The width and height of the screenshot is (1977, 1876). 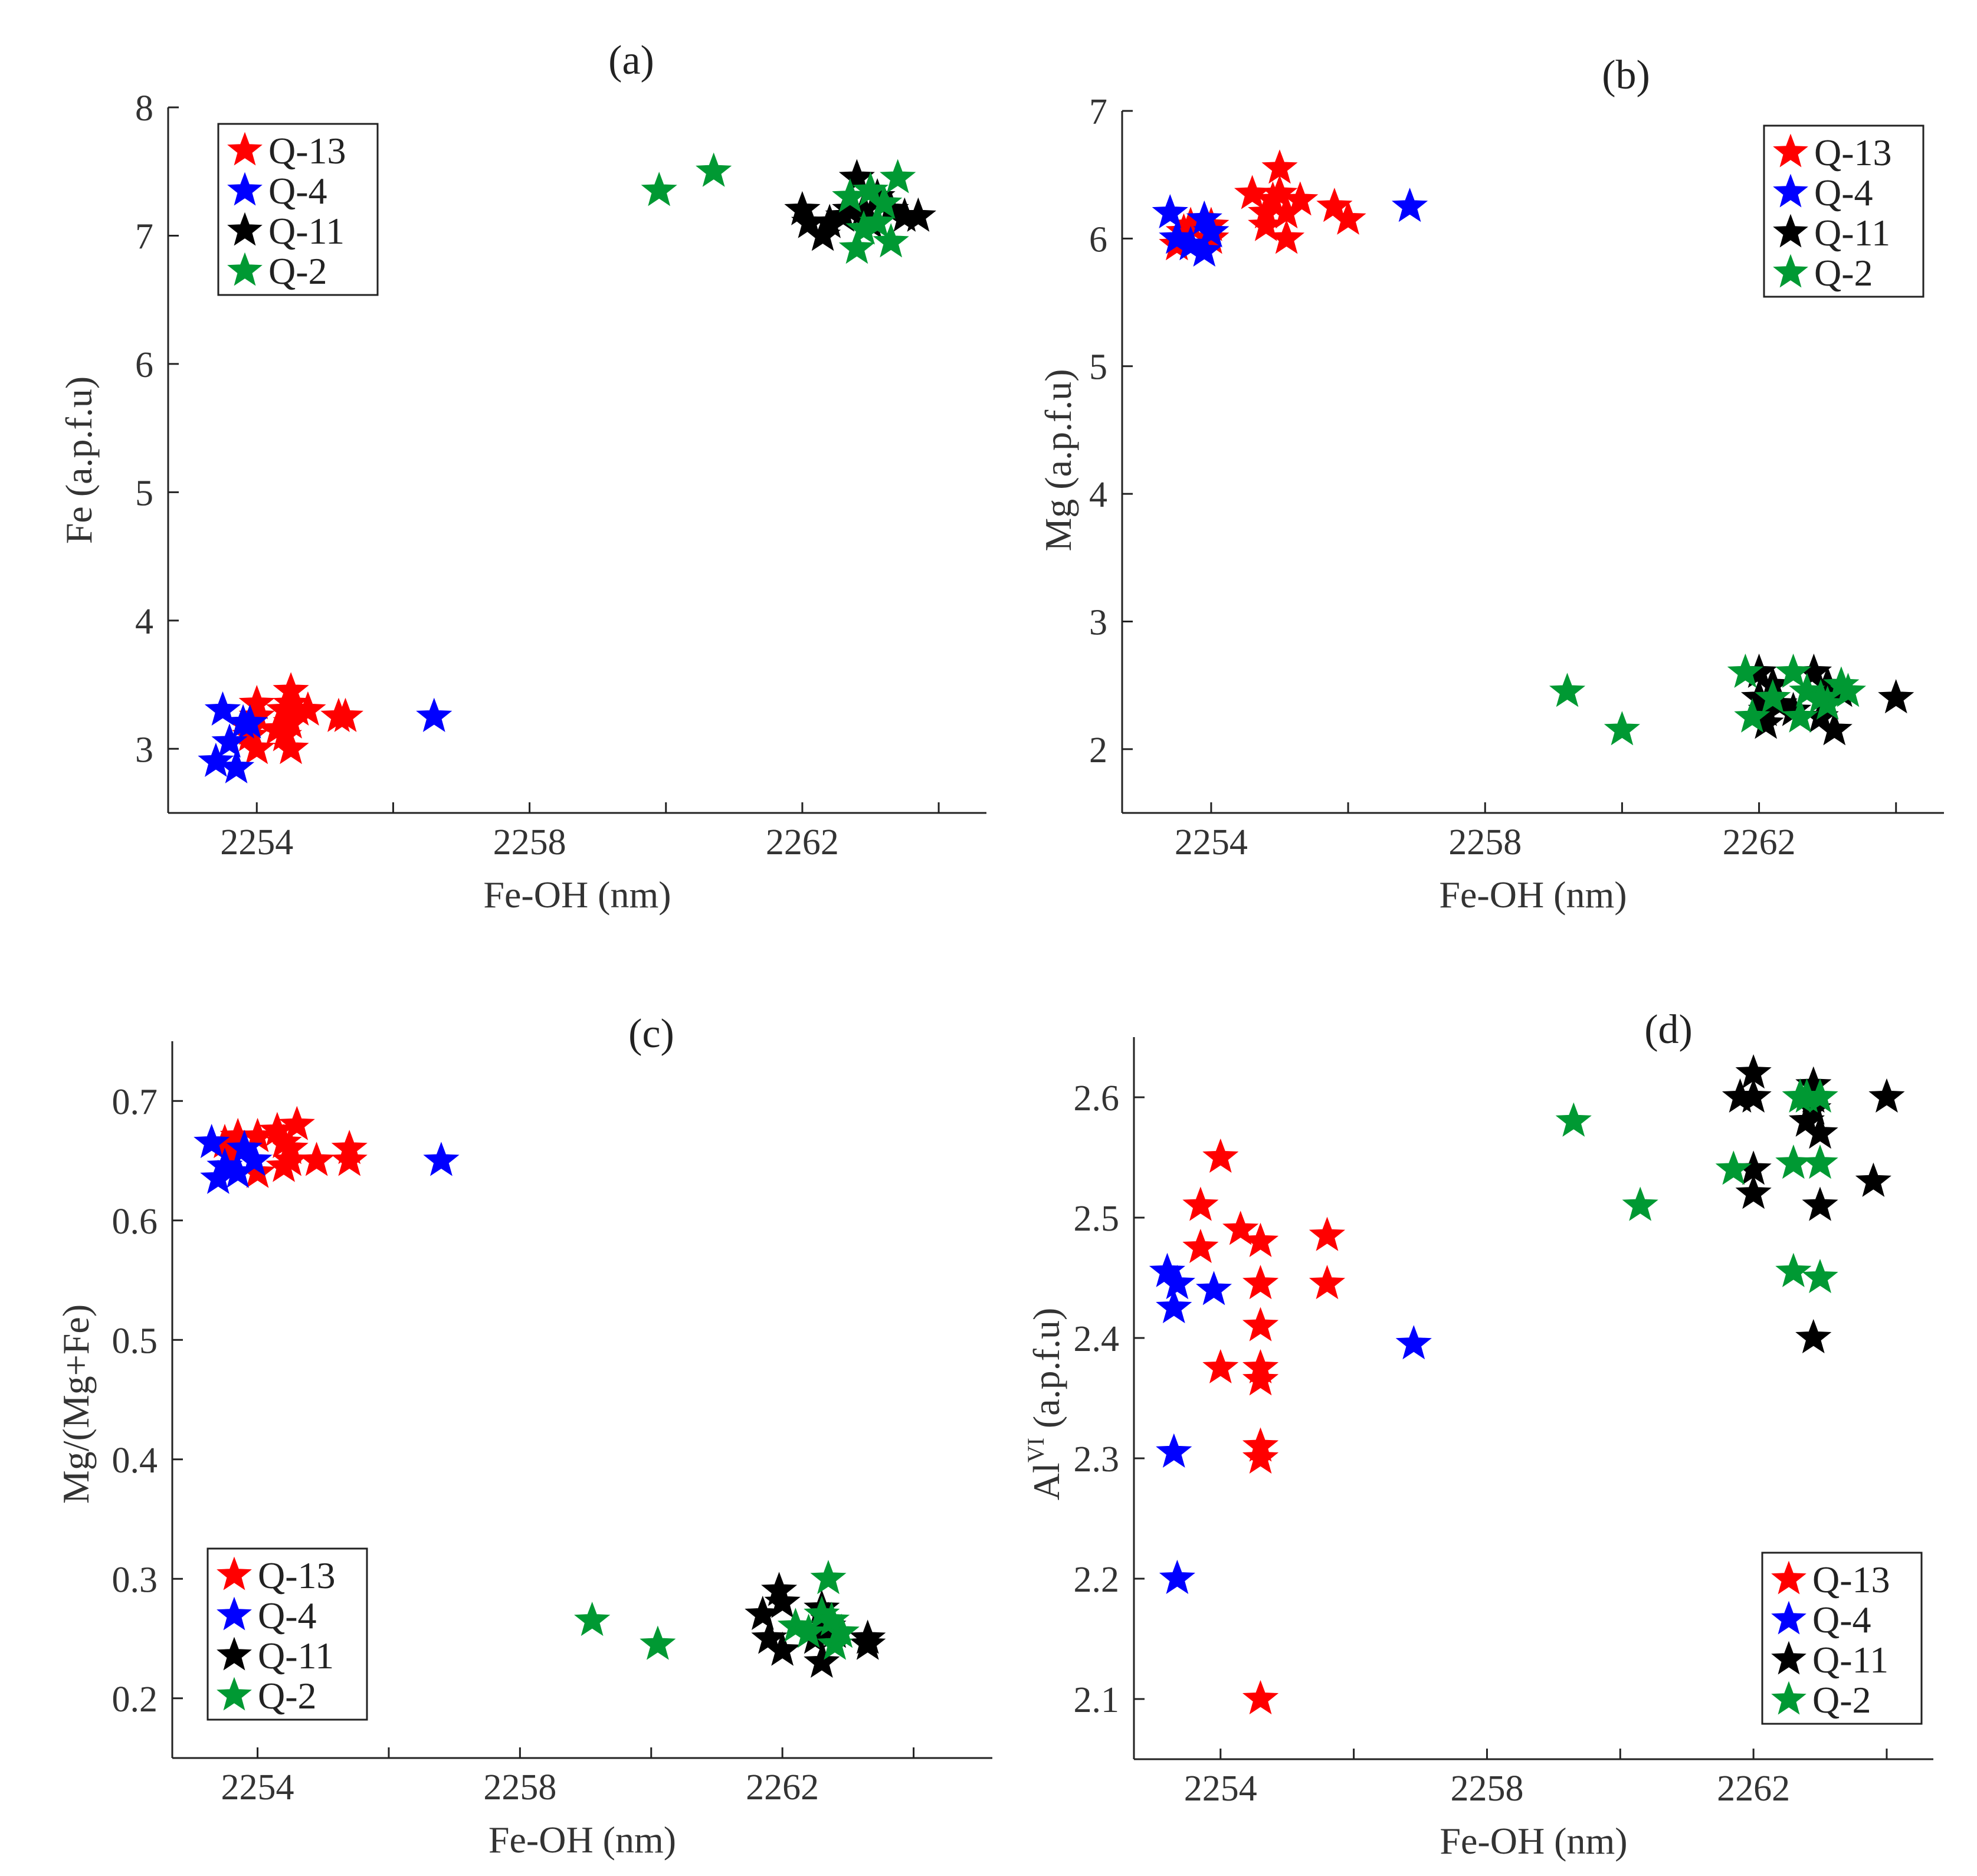 What do you see at coordinates (1097, 1459) in the screenshot?
I see `y-tick-label: 2.3` at bounding box center [1097, 1459].